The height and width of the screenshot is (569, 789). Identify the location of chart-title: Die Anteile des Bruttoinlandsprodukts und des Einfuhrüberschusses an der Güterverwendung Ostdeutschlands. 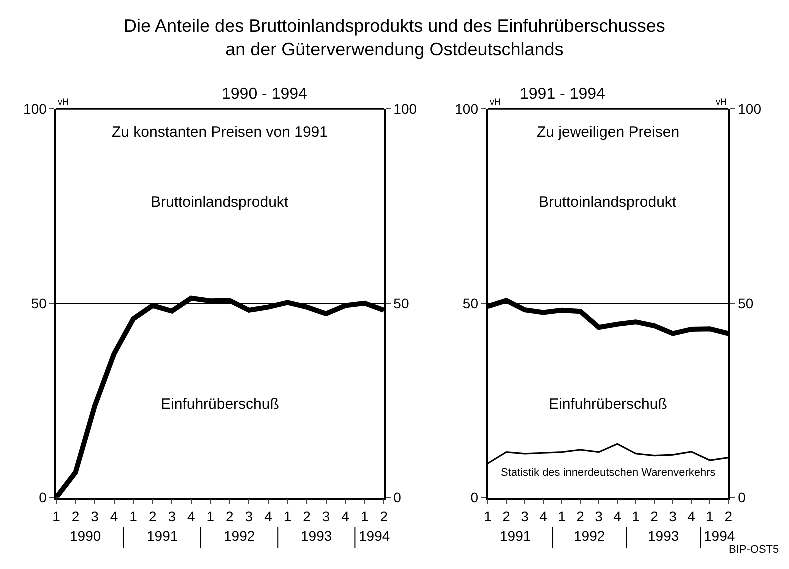
(395, 38).